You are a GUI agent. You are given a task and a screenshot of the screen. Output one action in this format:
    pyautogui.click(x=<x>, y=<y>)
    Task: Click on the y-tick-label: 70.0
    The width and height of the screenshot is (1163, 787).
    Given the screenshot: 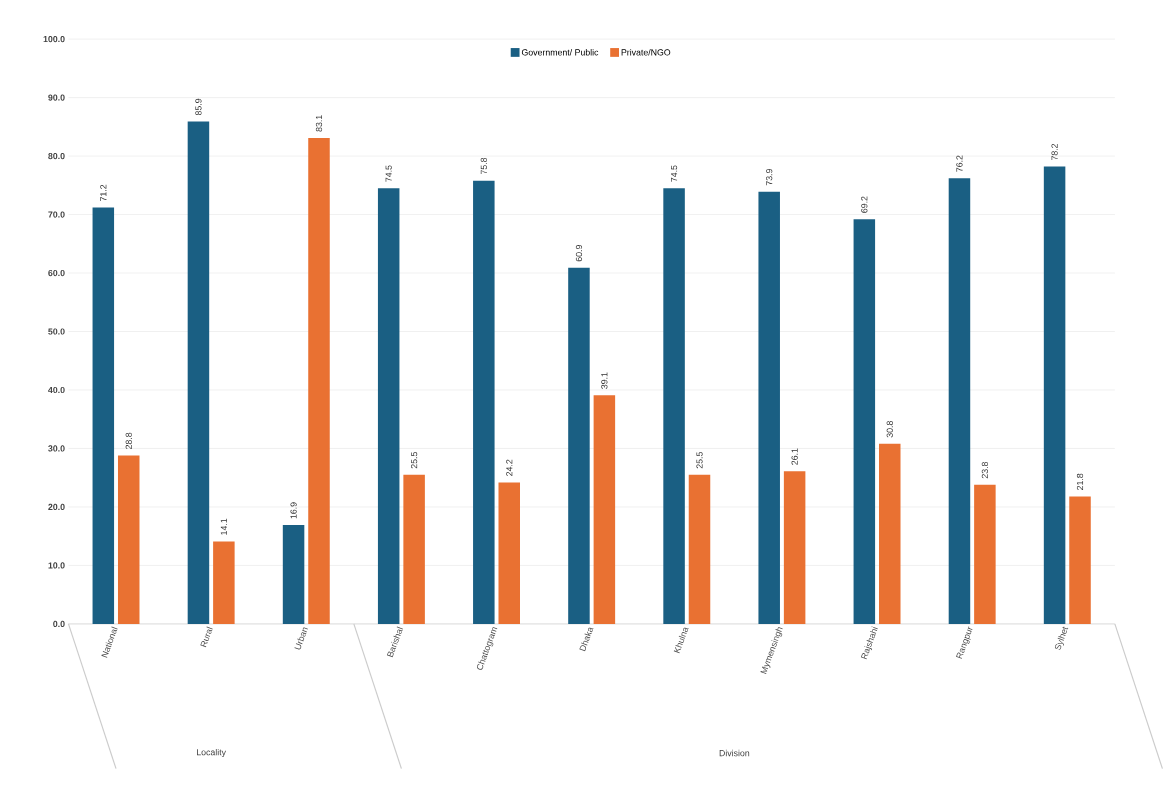 What is the action you would take?
    pyautogui.click(x=56, y=214)
    